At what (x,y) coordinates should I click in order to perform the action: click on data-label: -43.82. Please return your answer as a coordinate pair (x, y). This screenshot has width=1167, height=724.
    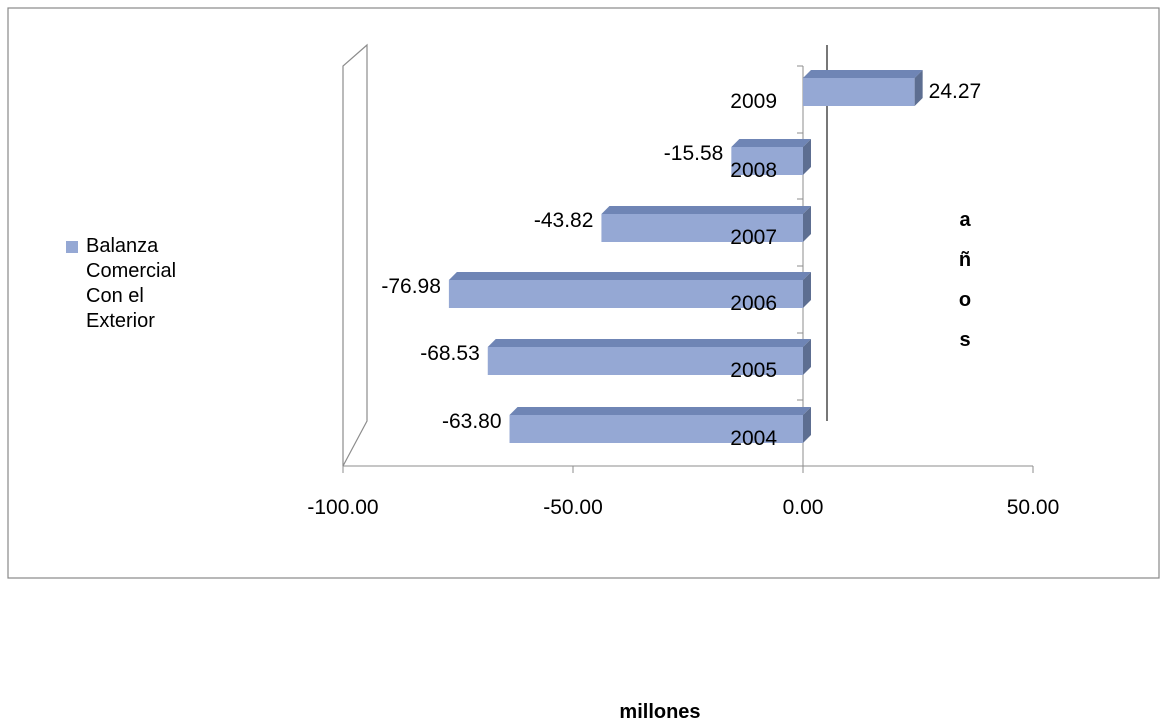
    Looking at the image, I should click on (564, 220).